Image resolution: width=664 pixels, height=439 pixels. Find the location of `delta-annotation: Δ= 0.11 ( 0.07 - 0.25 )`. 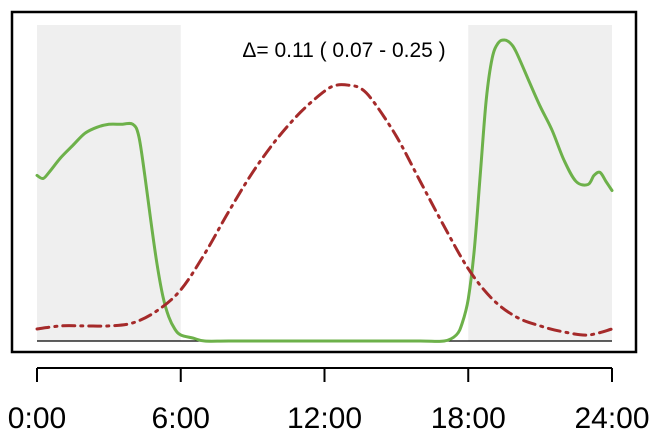

delta-annotation: Δ= 0.11 ( 0.07 - 0.25 ) is located at coordinates (343, 50).